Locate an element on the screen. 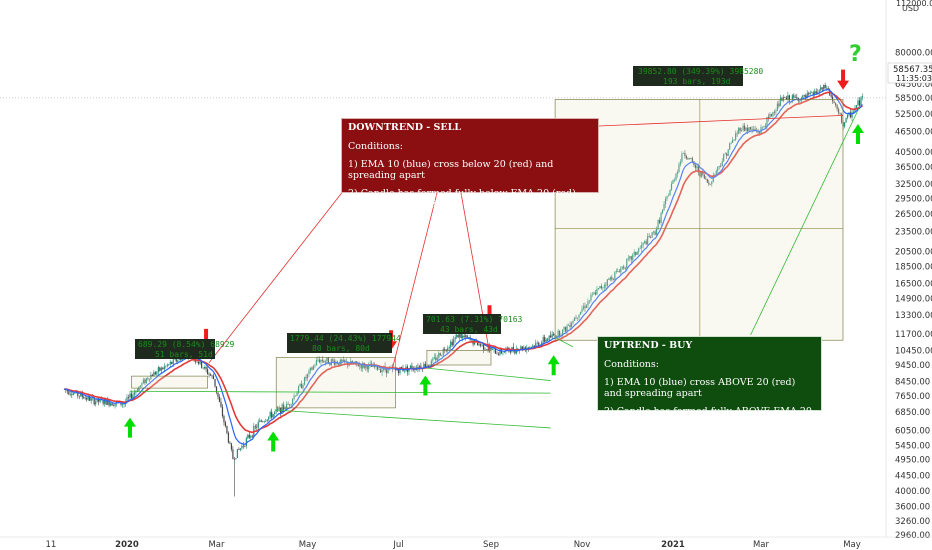  buy-signal-arrow-icon is located at coordinates (857, 134).